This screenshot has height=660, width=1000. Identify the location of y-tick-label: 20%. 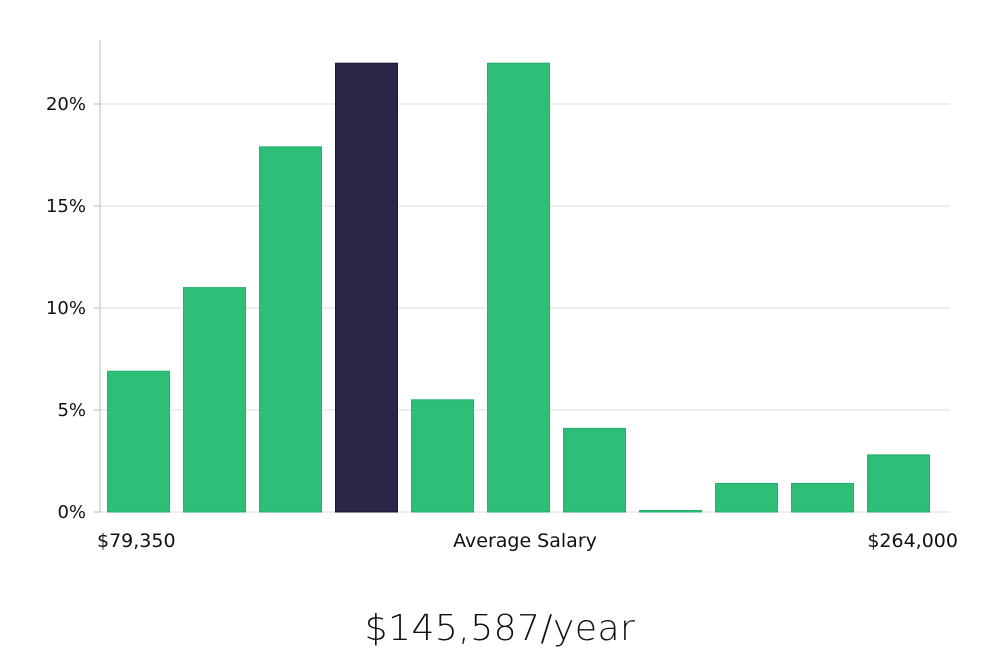
(66, 104).